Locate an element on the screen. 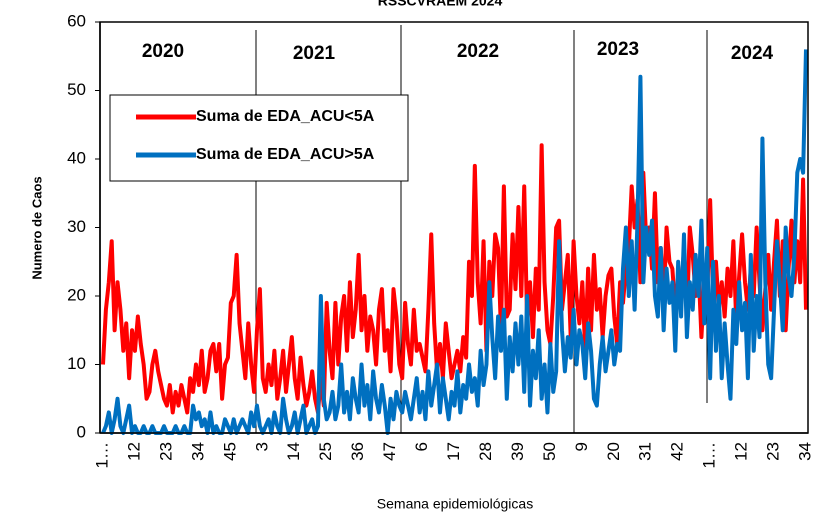  x-tick-label: 25 is located at coordinates (325, 451).